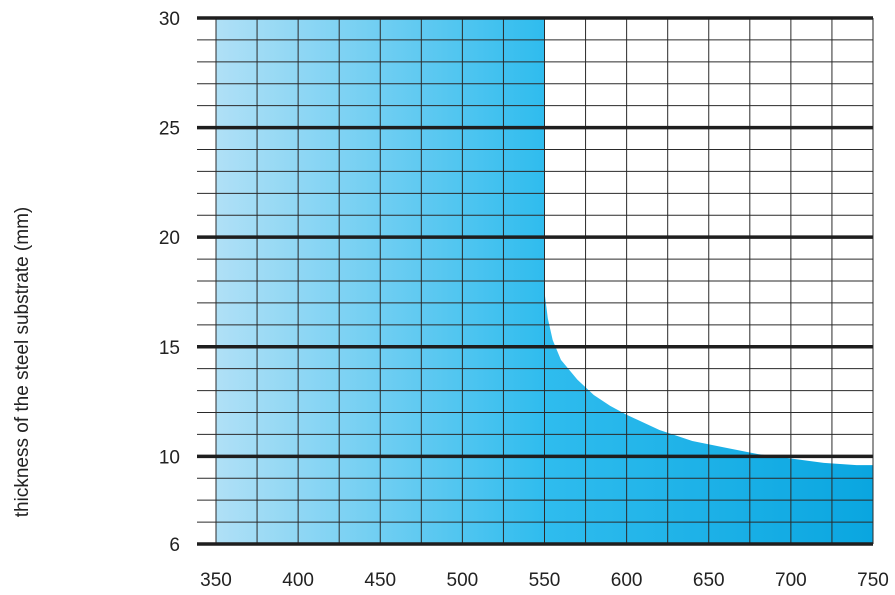 The width and height of the screenshot is (895, 595). I want to click on x-tick-label: 650, so click(709, 580).